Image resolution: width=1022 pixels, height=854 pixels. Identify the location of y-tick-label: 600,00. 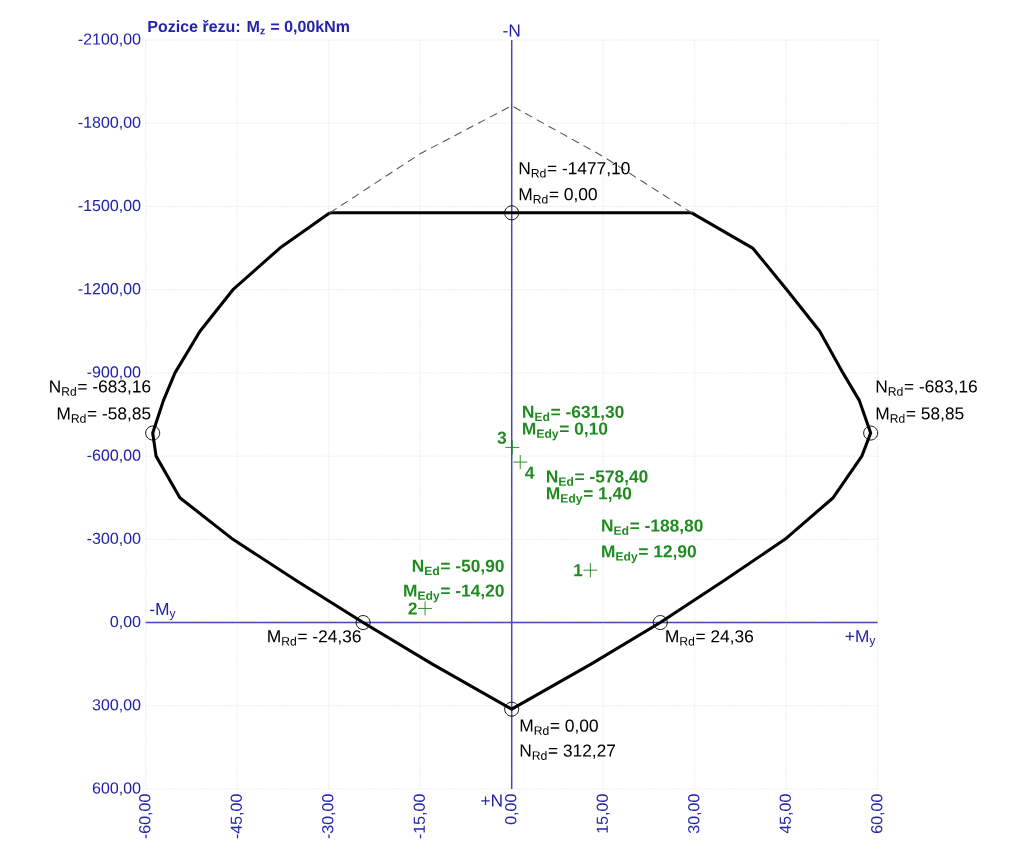
(116, 789).